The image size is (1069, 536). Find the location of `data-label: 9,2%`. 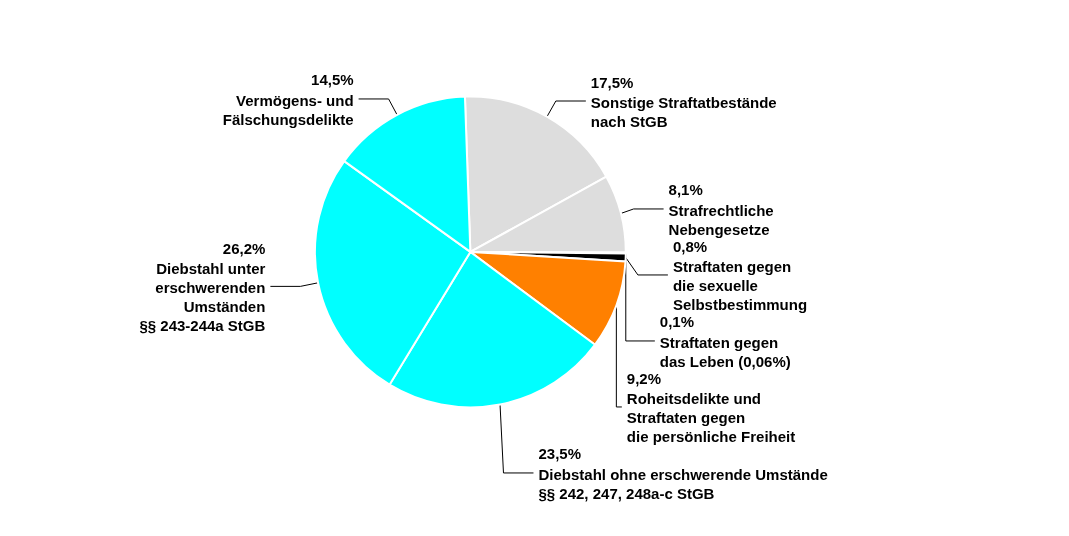

data-label: 9,2% is located at coordinates (644, 378).